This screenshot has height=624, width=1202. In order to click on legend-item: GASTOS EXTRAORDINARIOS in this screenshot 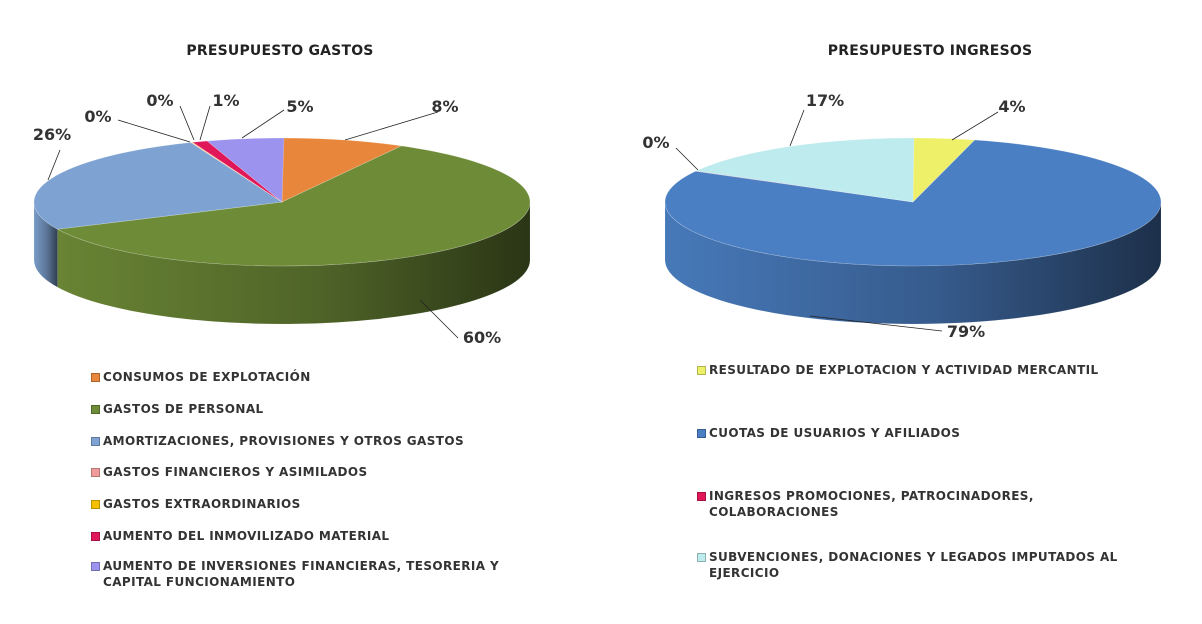, I will do `click(196, 504)`.